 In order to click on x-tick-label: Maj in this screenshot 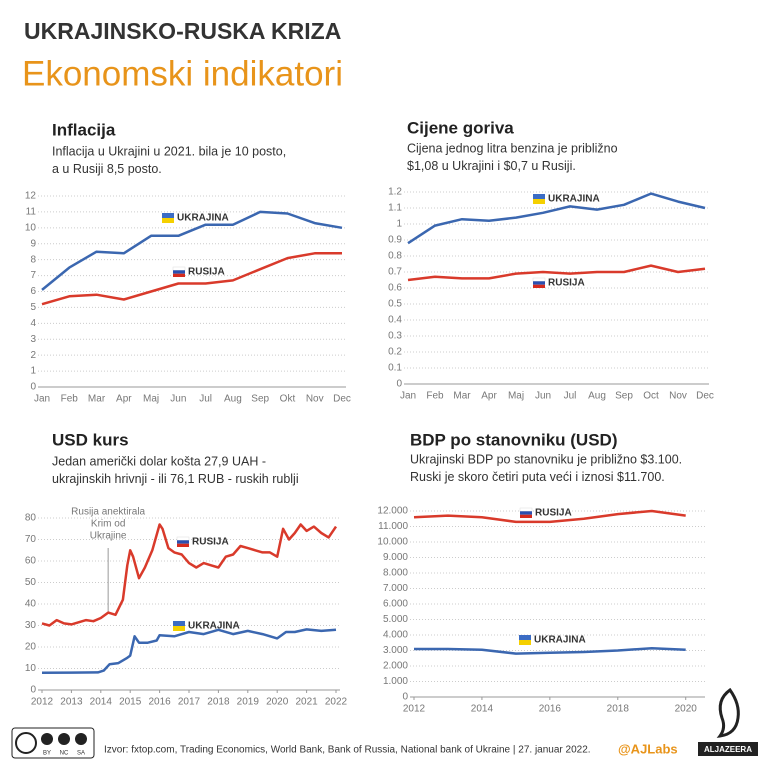, I will do `click(151, 399)`.